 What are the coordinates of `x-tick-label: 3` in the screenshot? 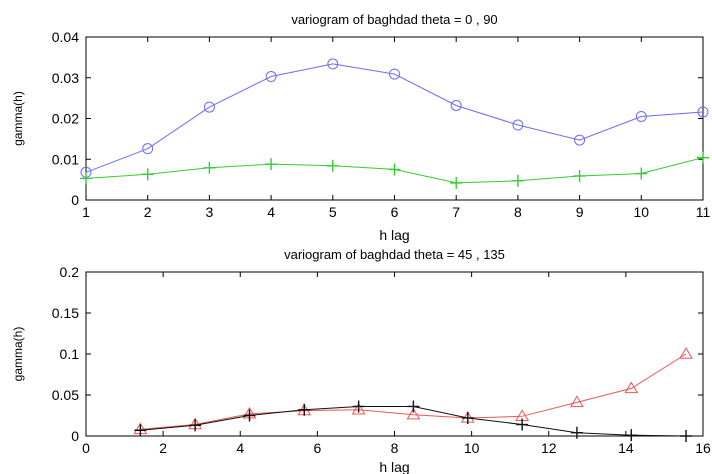 It's located at (210, 212).